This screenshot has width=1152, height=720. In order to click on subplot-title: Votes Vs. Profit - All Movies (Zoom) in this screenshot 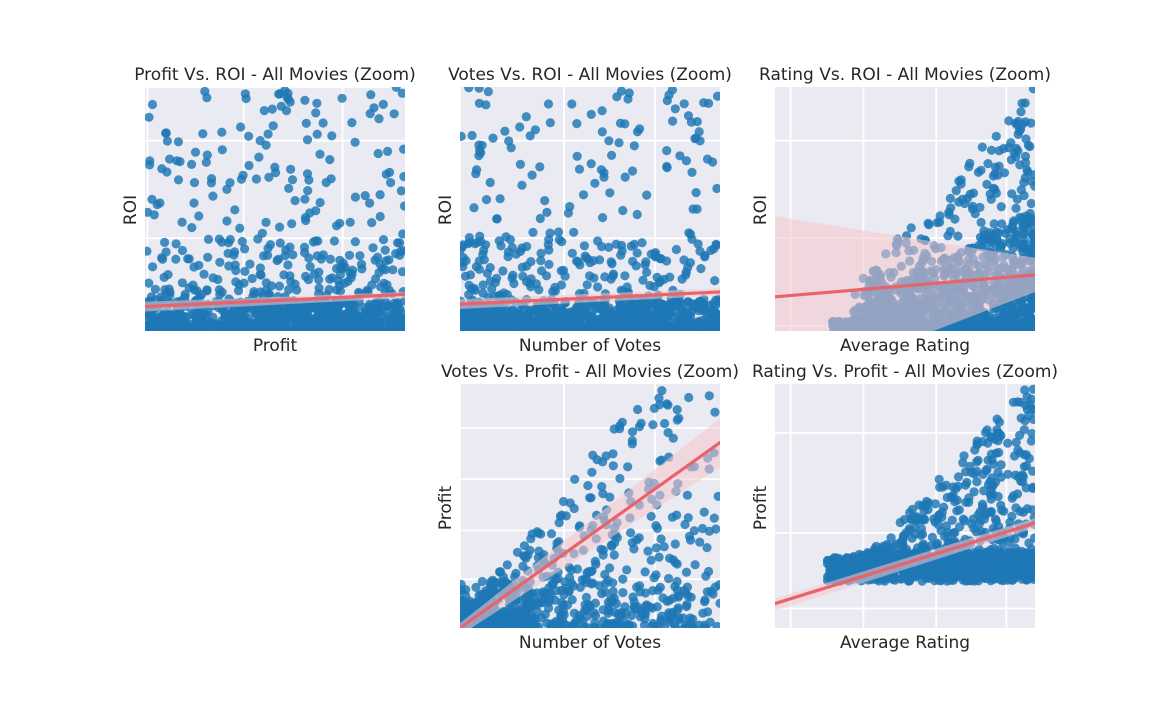, I will do `click(590, 372)`.